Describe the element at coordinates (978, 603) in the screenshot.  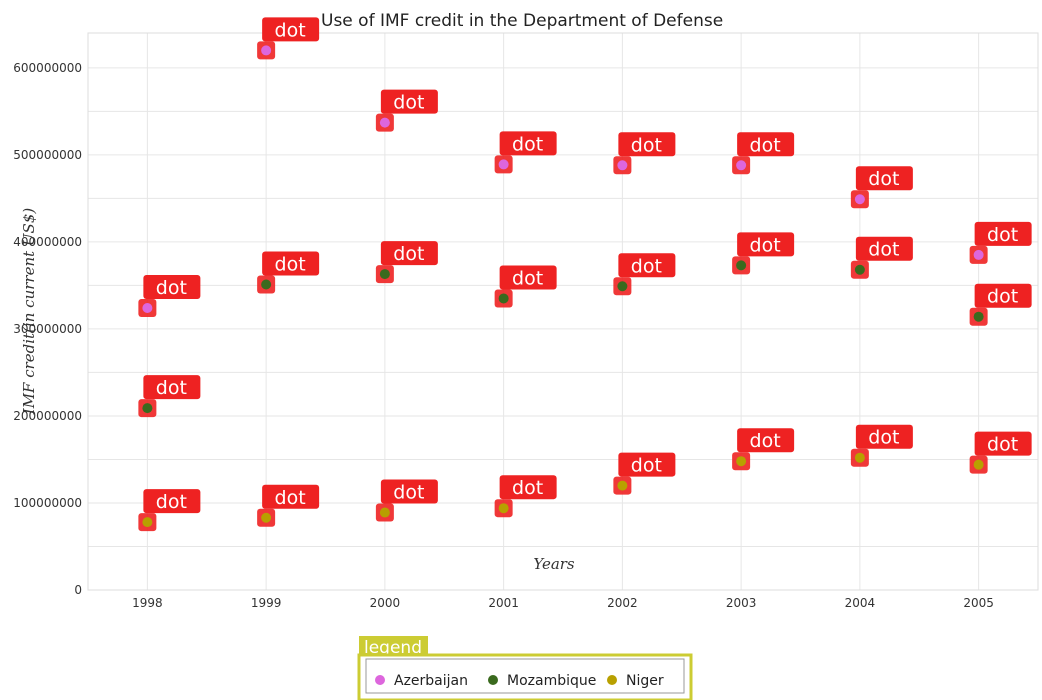
I see `x-tick-label: 2005` at that location.